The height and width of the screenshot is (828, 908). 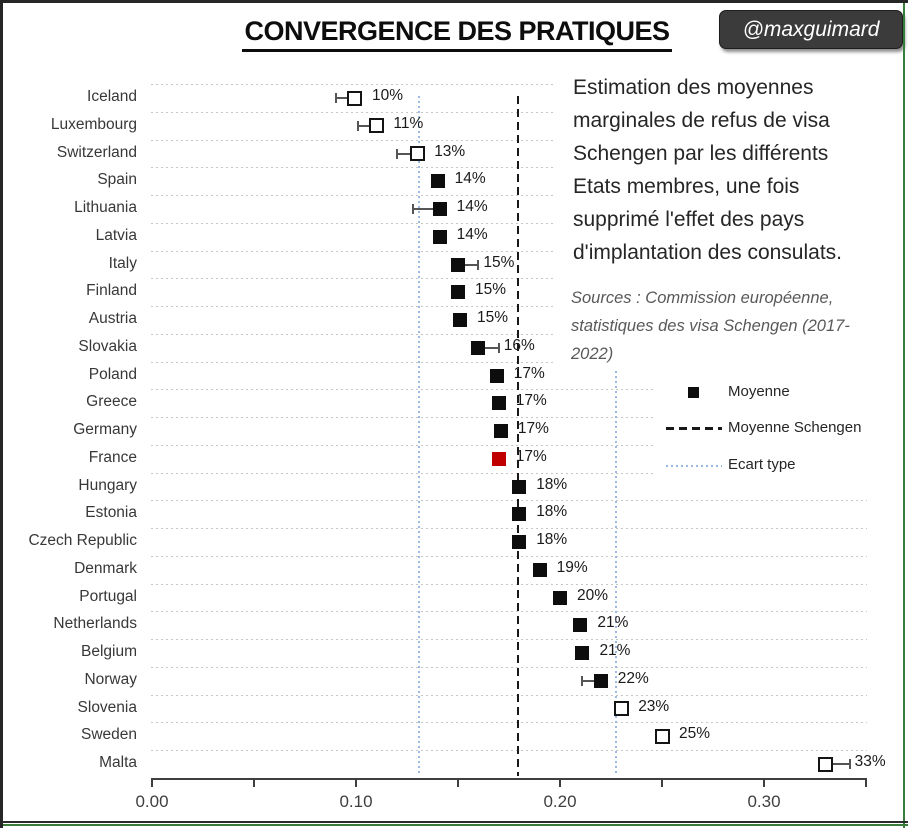 I want to click on legend-item-label: Moyenne Schengen, so click(x=795, y=427).